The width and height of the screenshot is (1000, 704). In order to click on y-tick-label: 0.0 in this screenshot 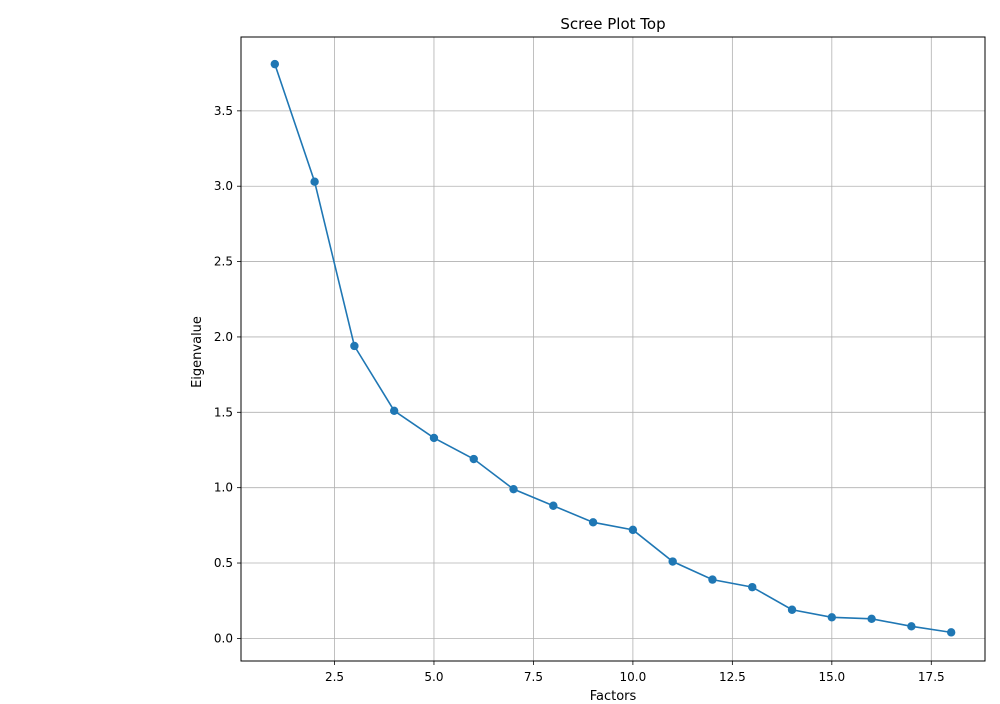, I will do `click(223, 638)`.